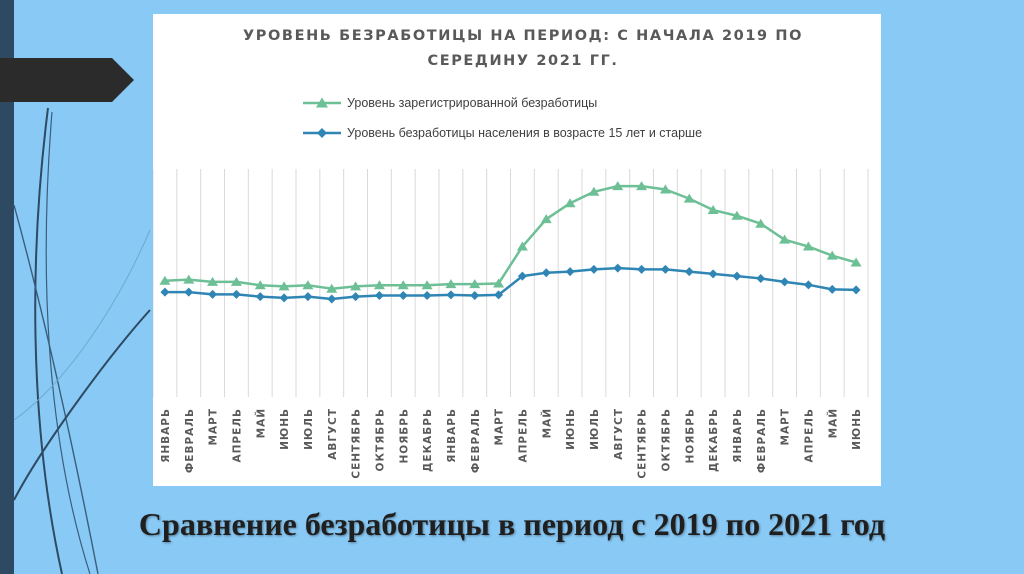  I want to click on slide-left-strip, so click(7, 287).